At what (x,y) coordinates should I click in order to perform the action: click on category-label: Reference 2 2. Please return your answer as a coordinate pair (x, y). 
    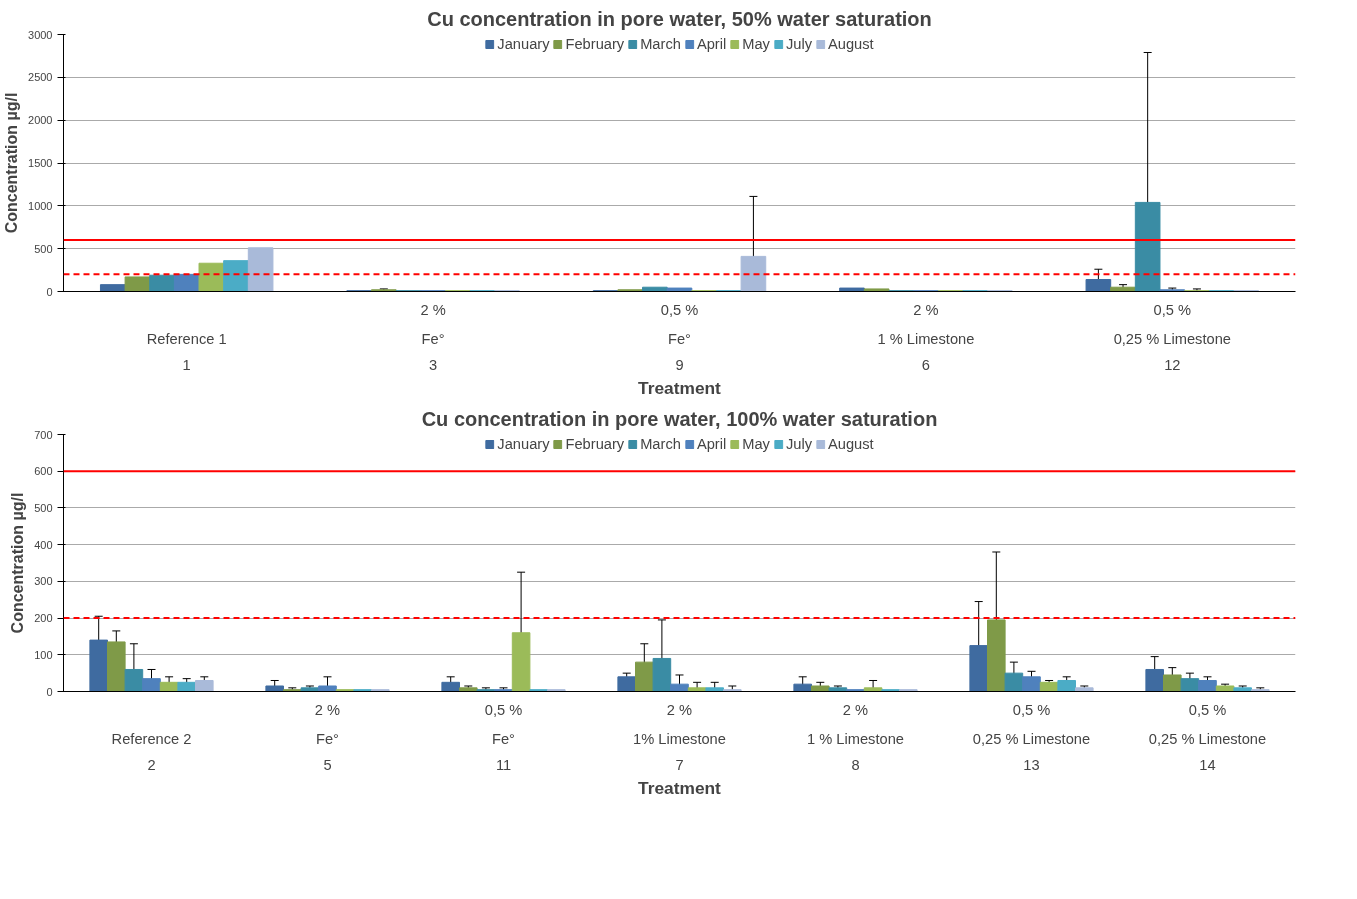
    Looking at the image, I should click on (151, 751).